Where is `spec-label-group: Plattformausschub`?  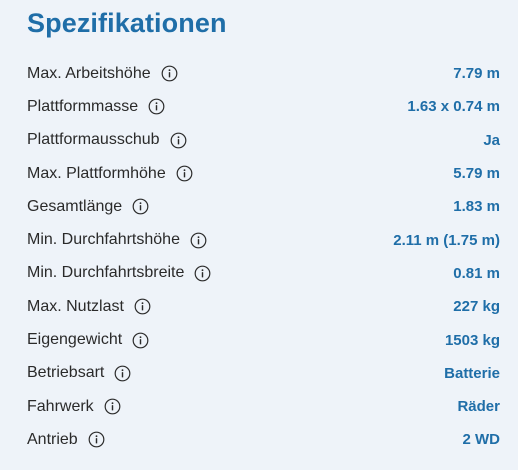 spec-label-group: Plattformausschub is located at coordinates (107, 140).